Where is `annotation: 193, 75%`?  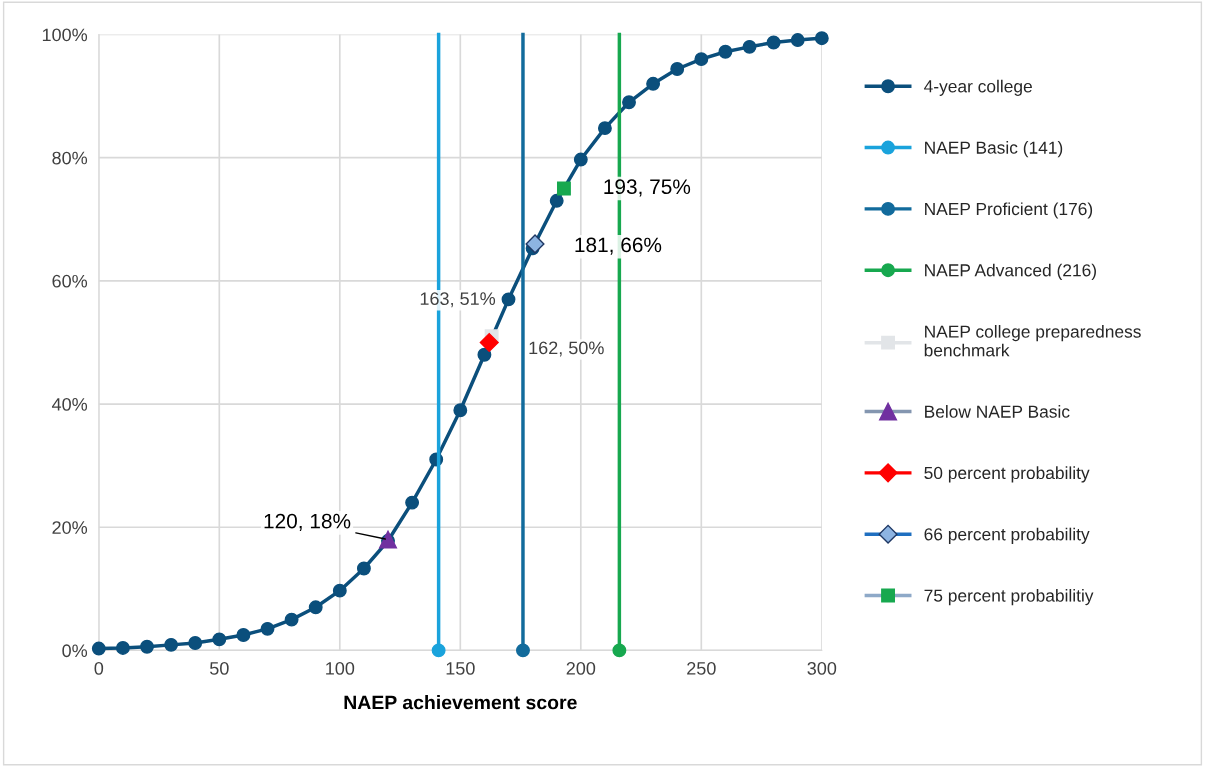
annotation: 193, 75% is located at coordinates (647, 188).